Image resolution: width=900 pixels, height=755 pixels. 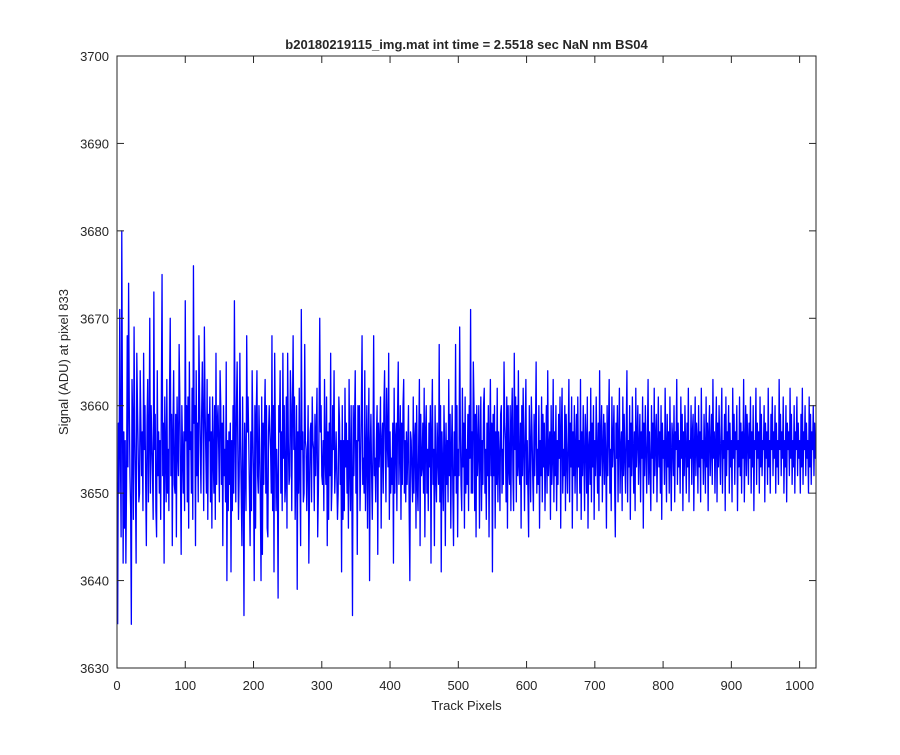 What do you see at coordinates (94, 406) in the screenshot?
I see `y-tick-label: 3660` at bounding box center [94, 406].